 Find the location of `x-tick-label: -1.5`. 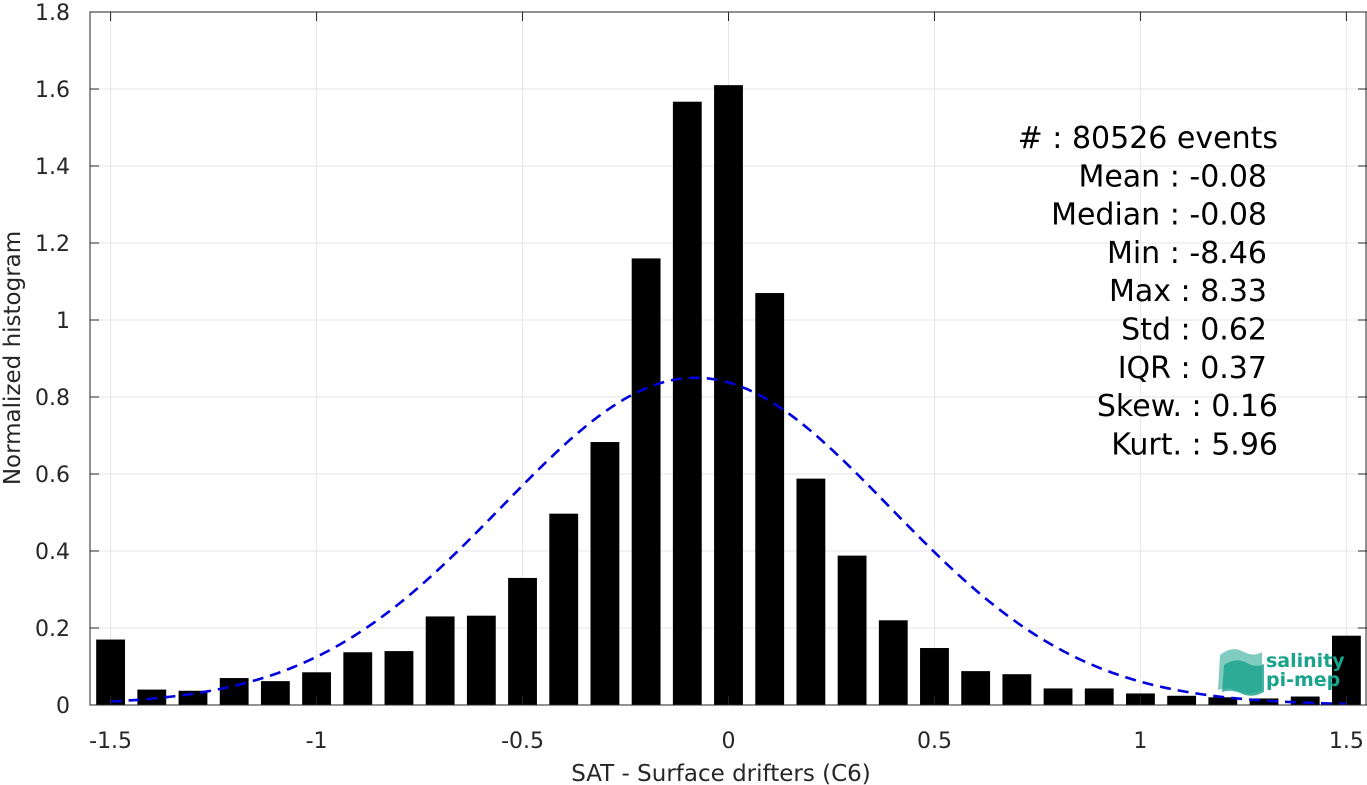

x-tick-label: -1.5 is located at coordinates (110, 741).